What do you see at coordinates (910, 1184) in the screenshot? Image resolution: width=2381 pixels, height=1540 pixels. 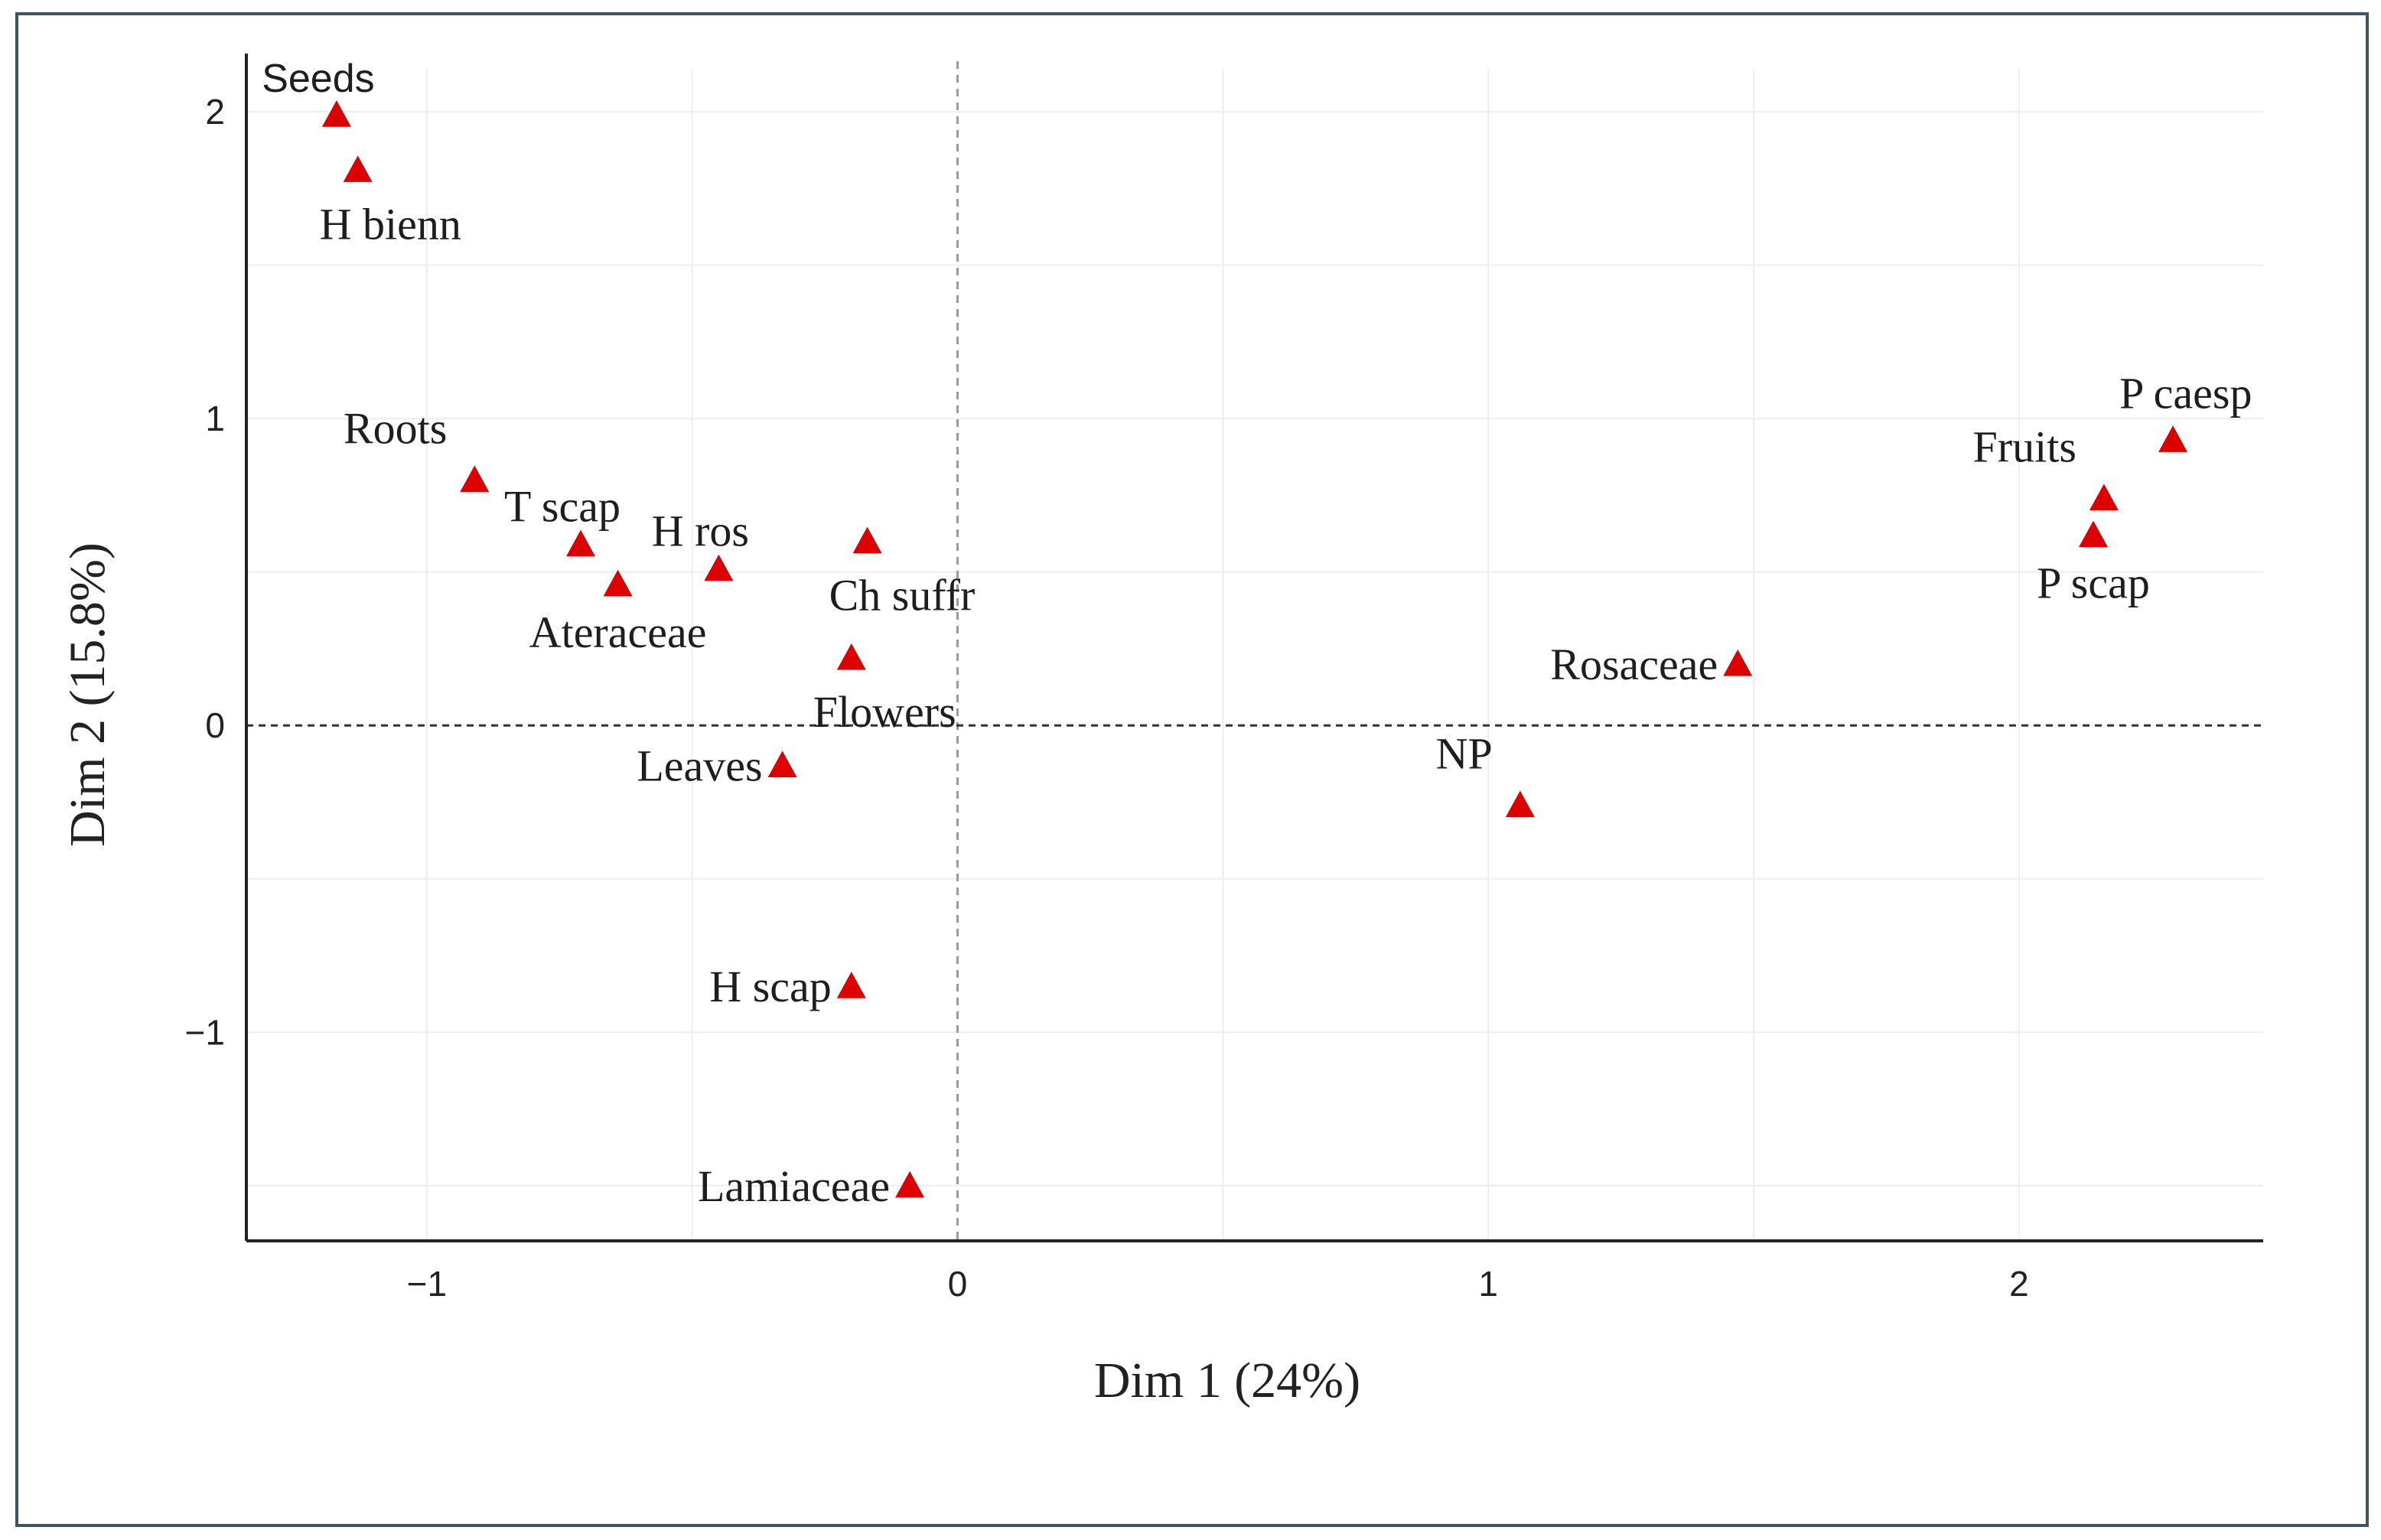 I see `point-marker-lamiaceae` at bounding box center [910, 1184].